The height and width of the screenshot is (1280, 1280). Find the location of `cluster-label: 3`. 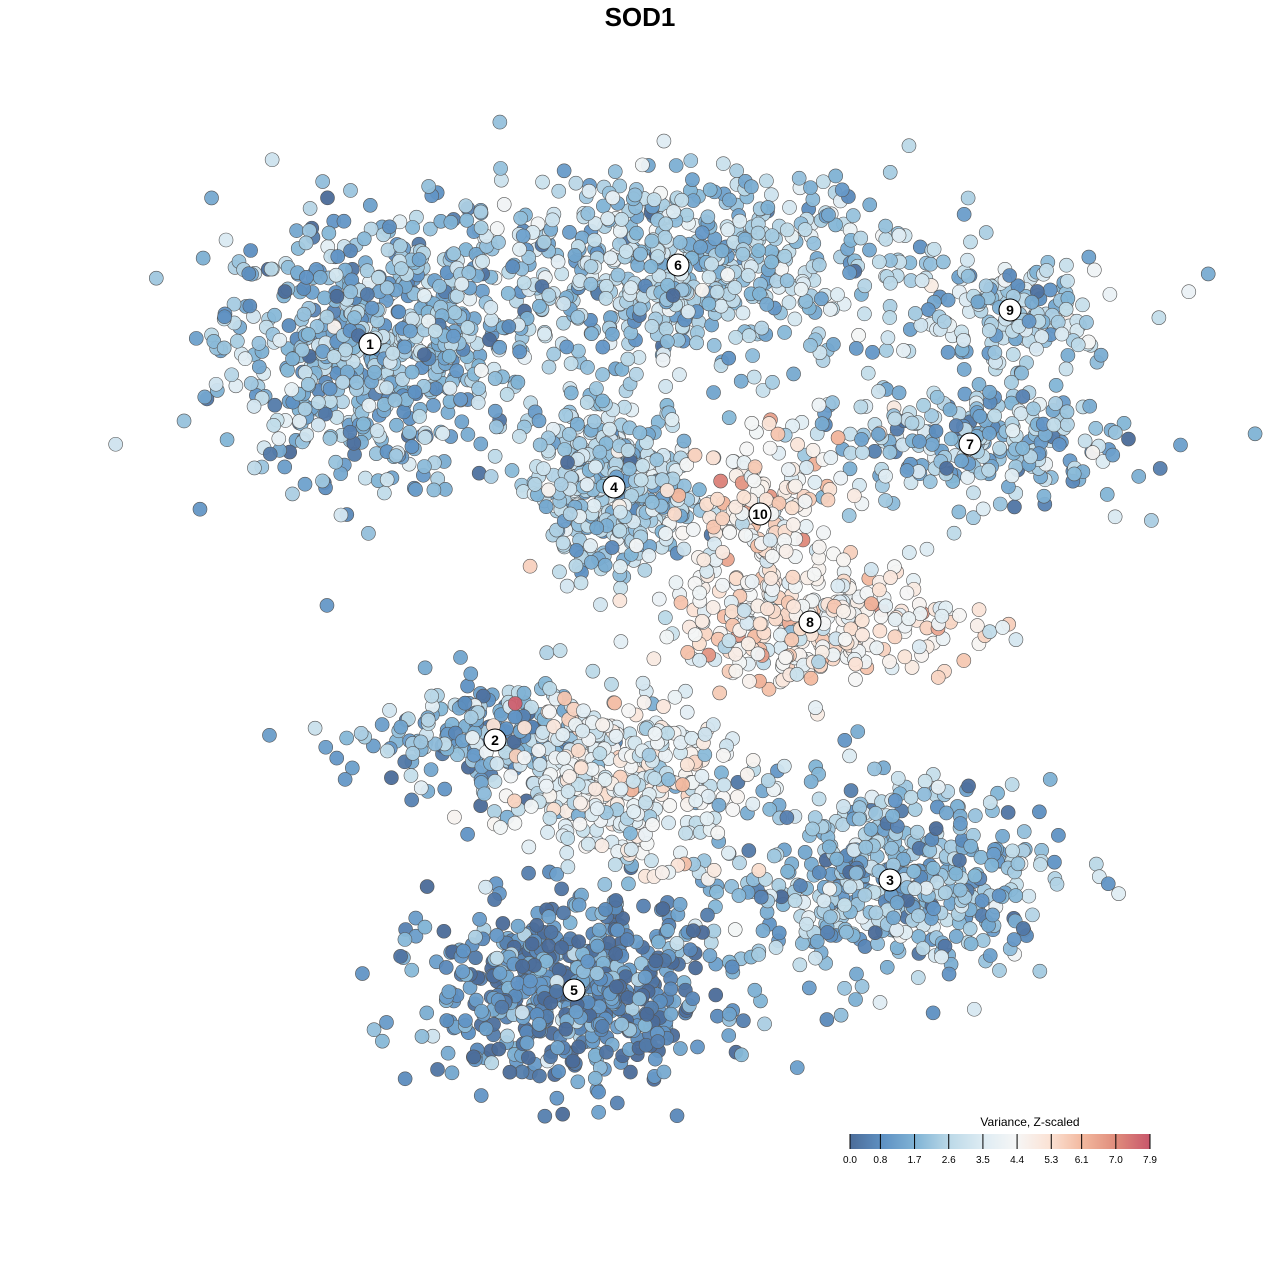

cluster-label: 3 is located at coordinates (890, 880).